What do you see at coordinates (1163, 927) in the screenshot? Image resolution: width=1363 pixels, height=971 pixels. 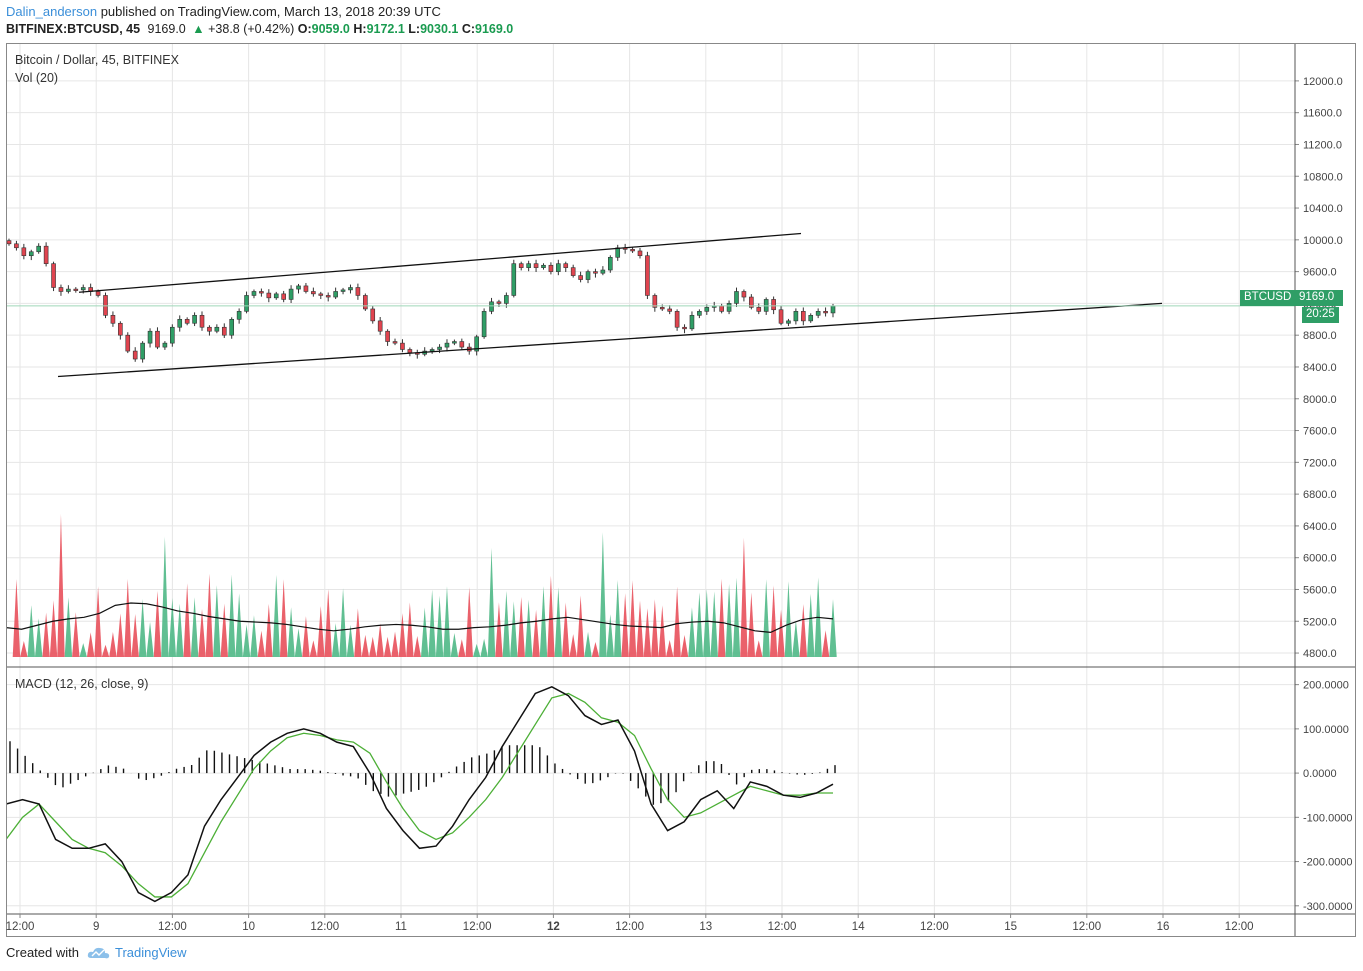 I see `time-tick-day-label: 16` at bounding box center [1163, 927].